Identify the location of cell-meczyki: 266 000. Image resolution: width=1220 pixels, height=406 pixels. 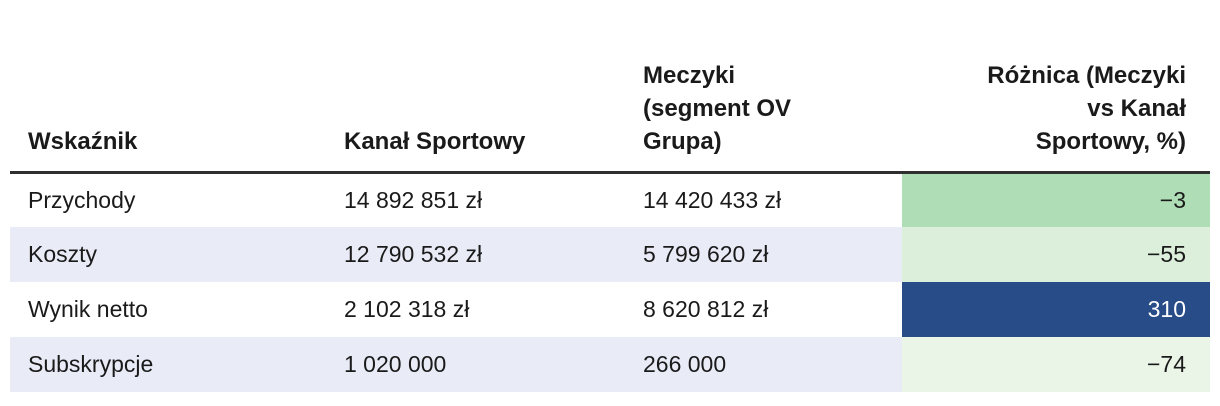
(763, 364).